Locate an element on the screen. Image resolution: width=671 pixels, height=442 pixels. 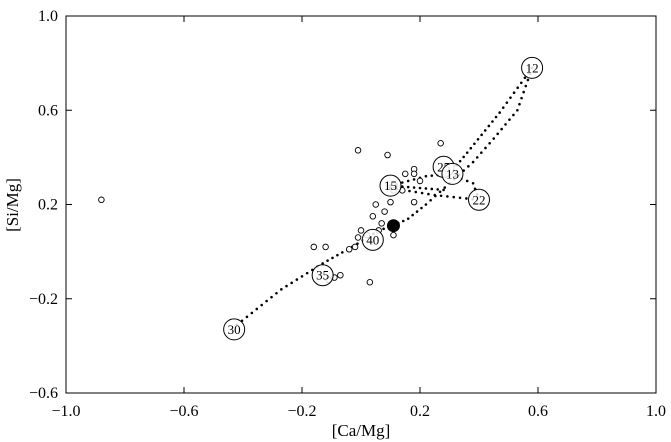
labeled-point-text: 35 is located at coordinates (322, 275).